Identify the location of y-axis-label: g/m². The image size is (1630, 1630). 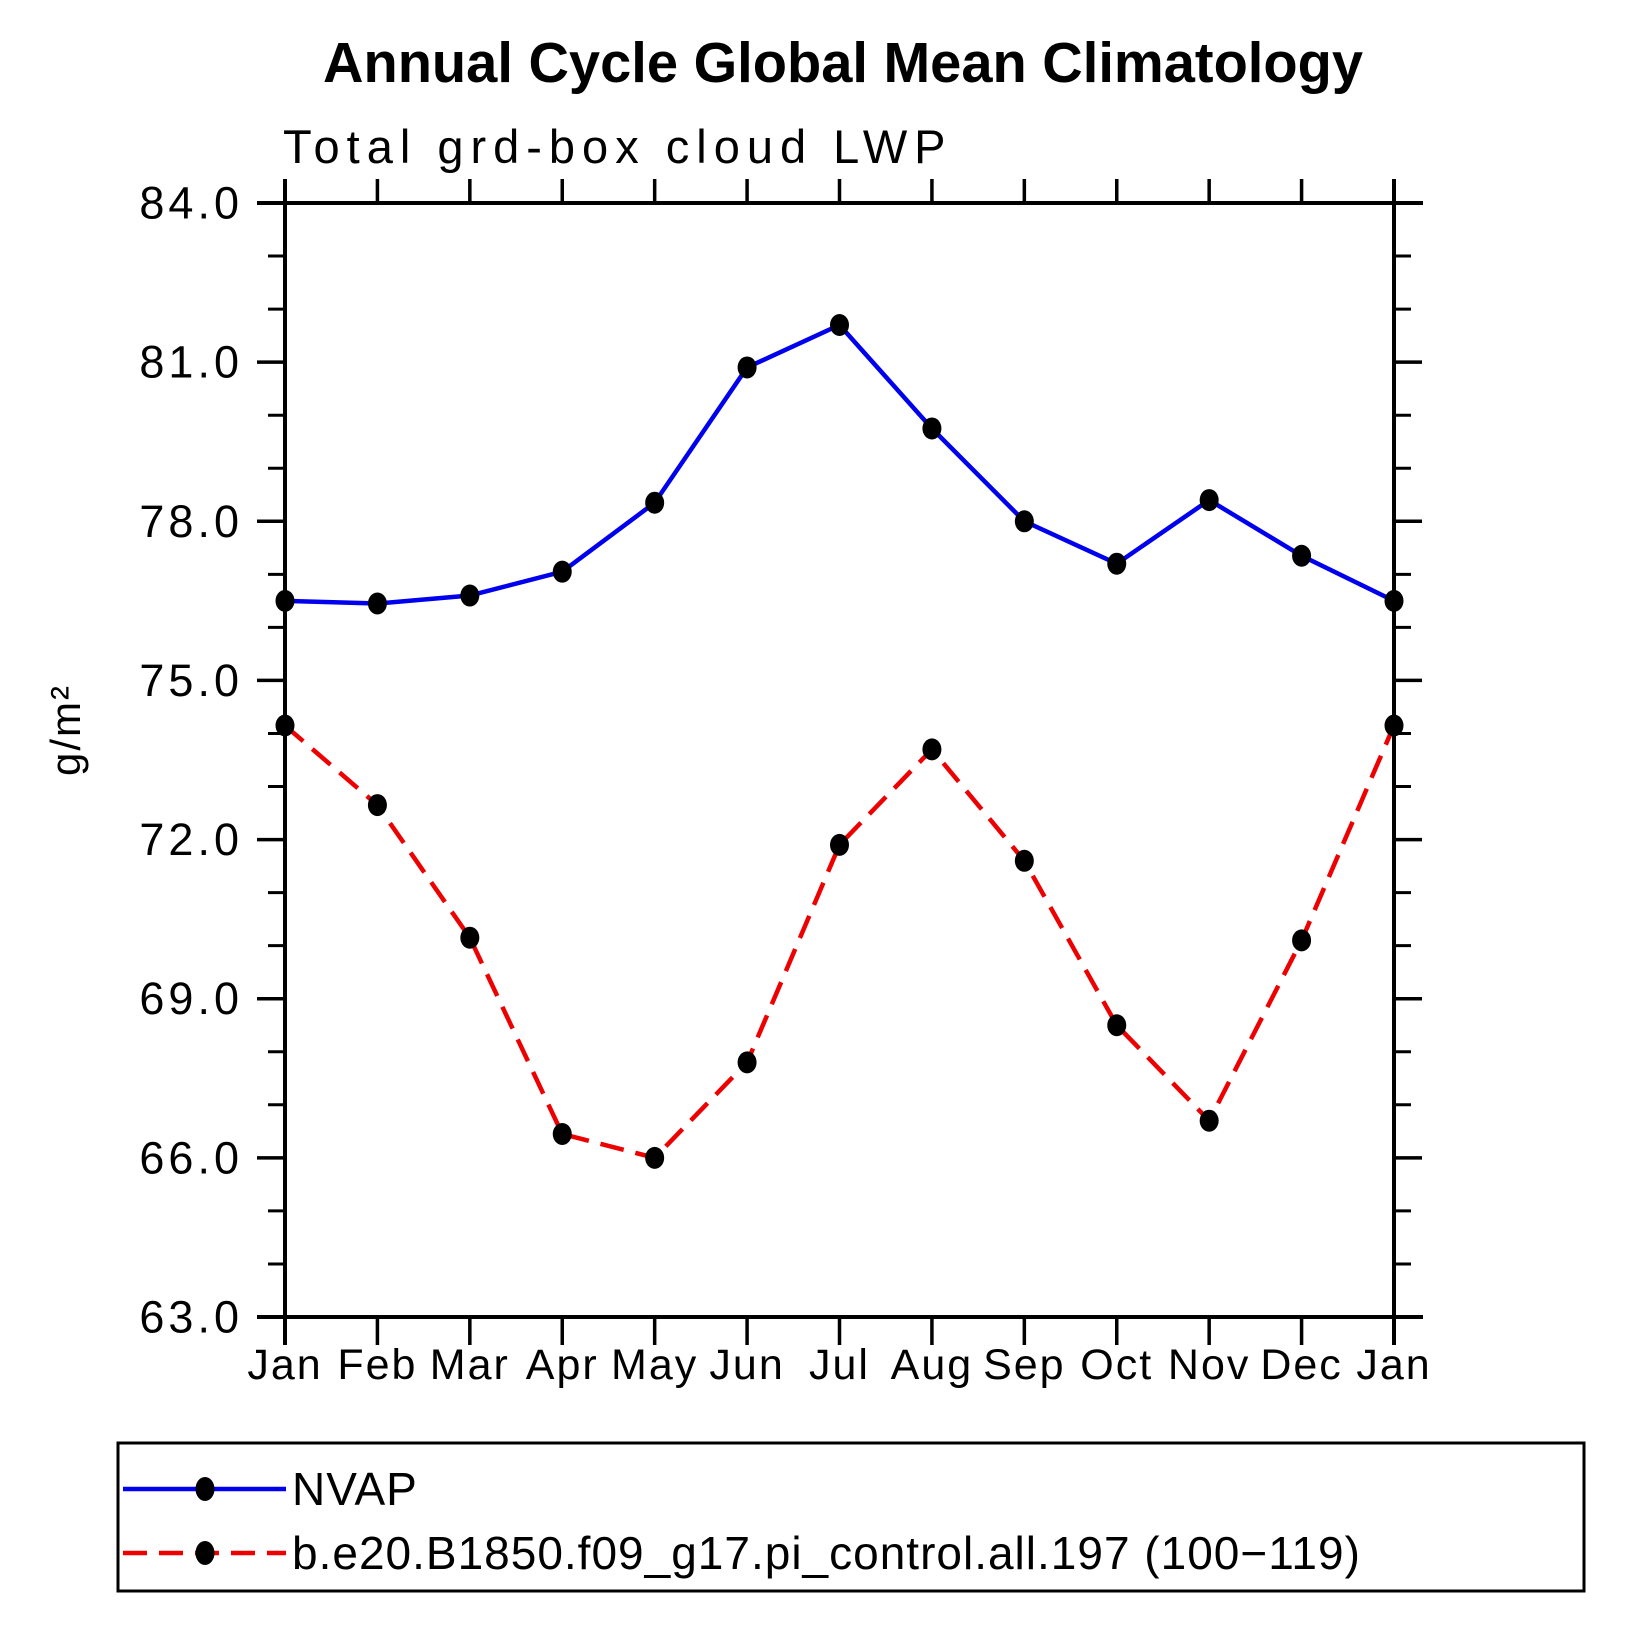
(65, 730).